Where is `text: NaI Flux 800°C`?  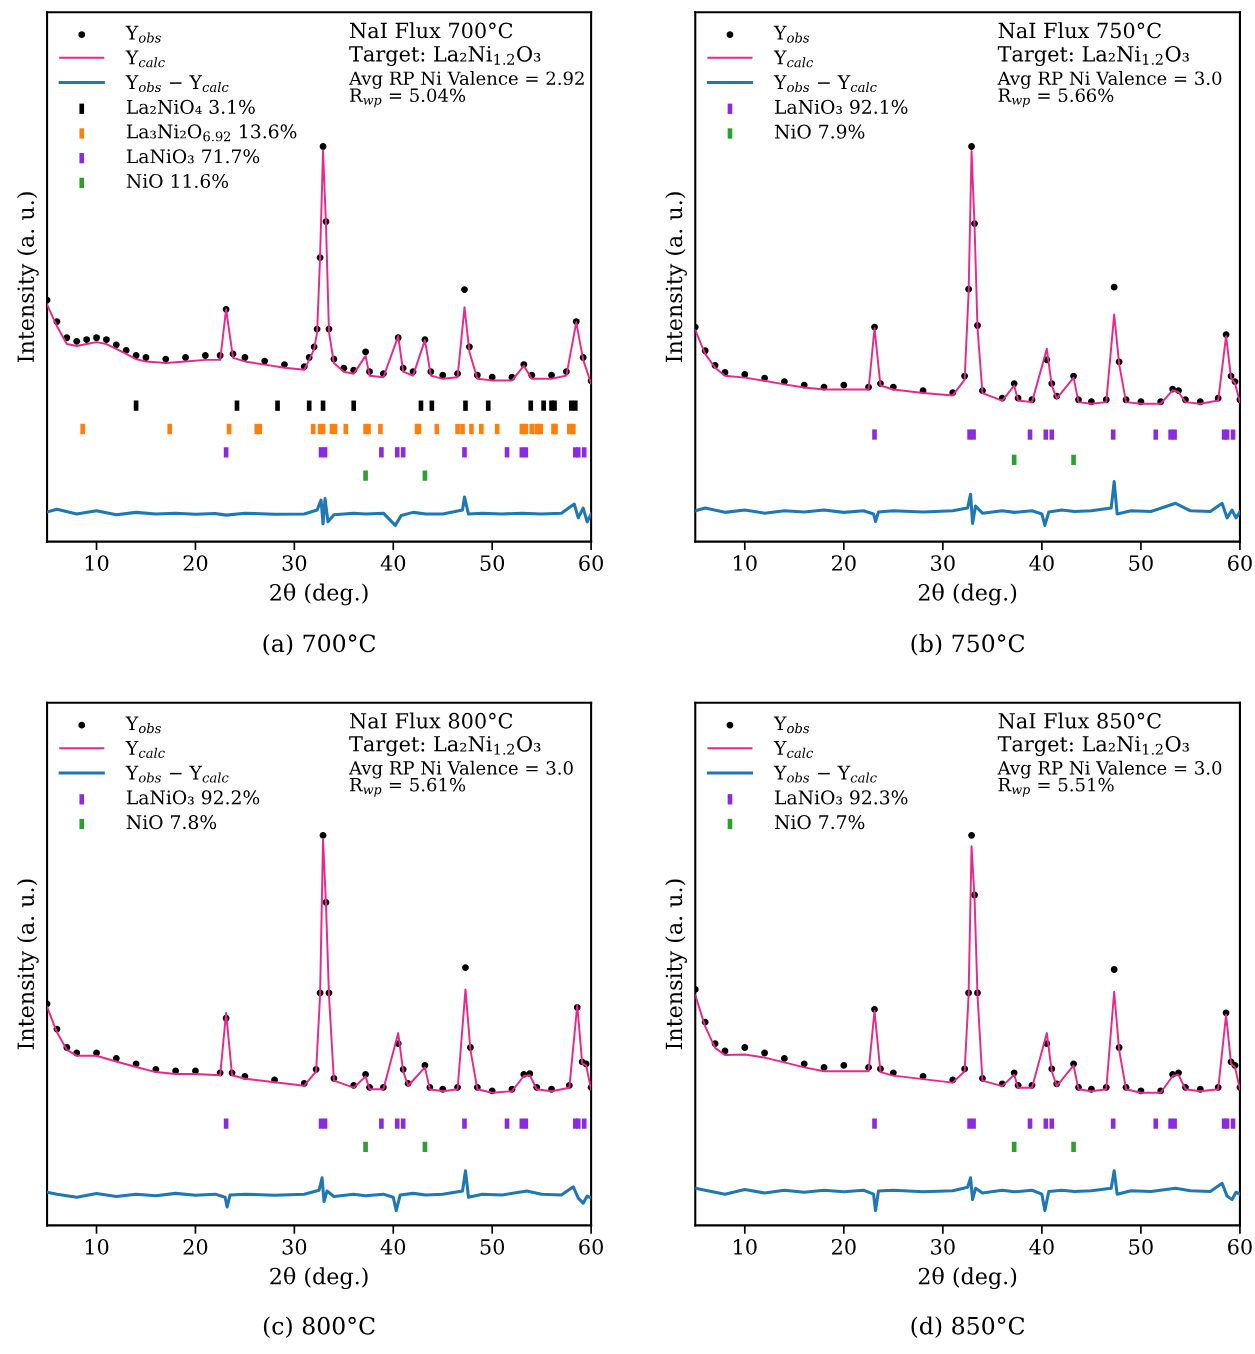 text: NaI Flux 800°C is located at coordinates (431, 720).